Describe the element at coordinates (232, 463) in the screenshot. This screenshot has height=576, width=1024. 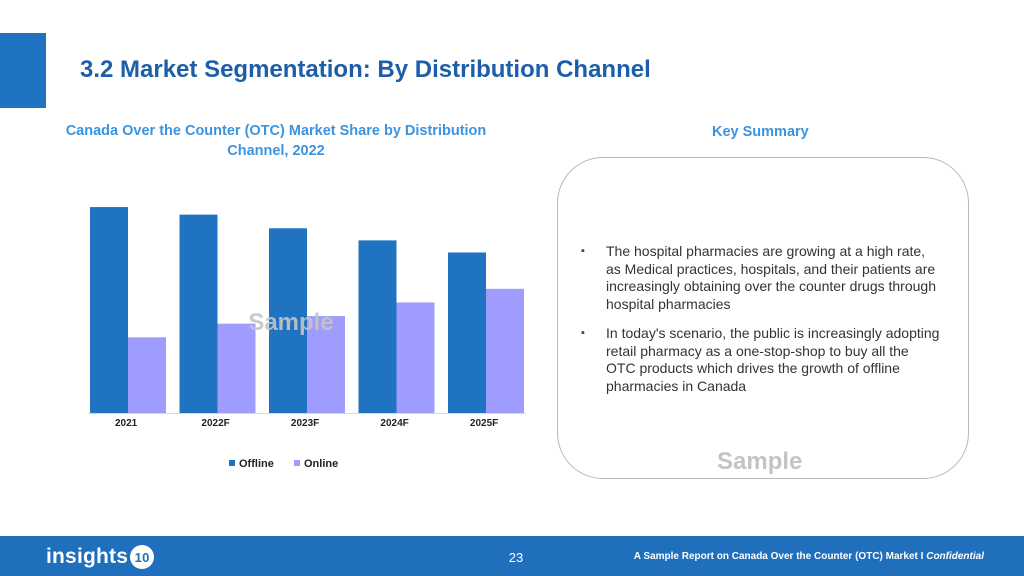
I see `legend-swatch-offline` at that location.